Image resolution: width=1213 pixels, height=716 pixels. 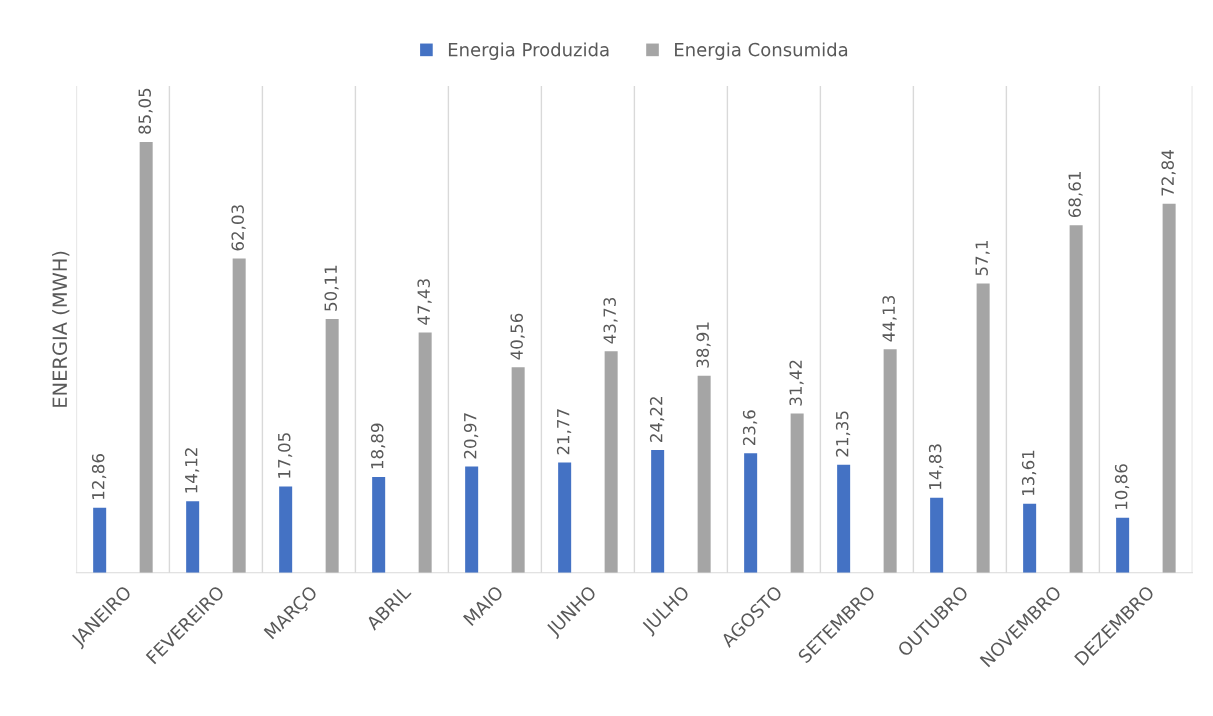 I want to click on data-label: 23,6, so click(x=750, y=428).